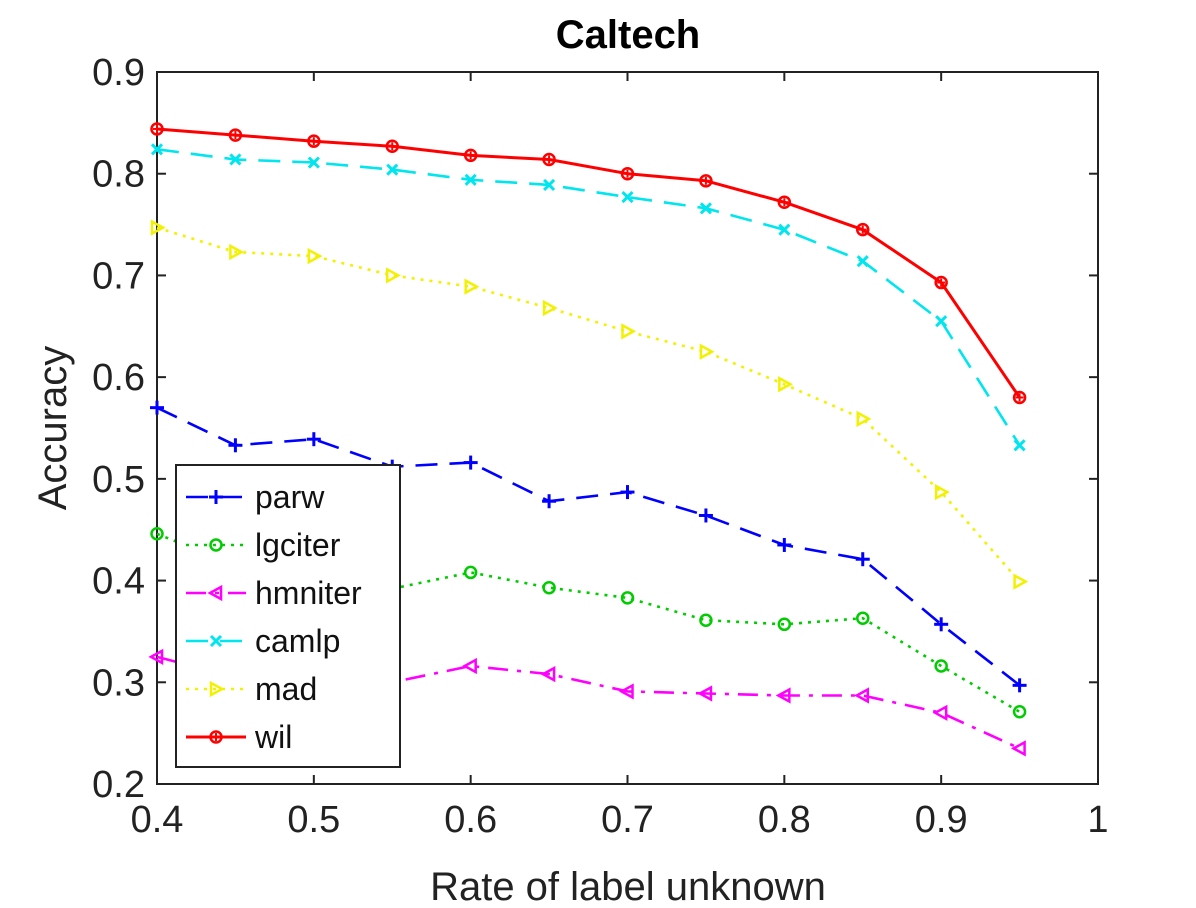  What do you see at coordinates (1097, 820) in the screenshot?
I see `x-tick-label: 1` at bounding box center [1097, 820].